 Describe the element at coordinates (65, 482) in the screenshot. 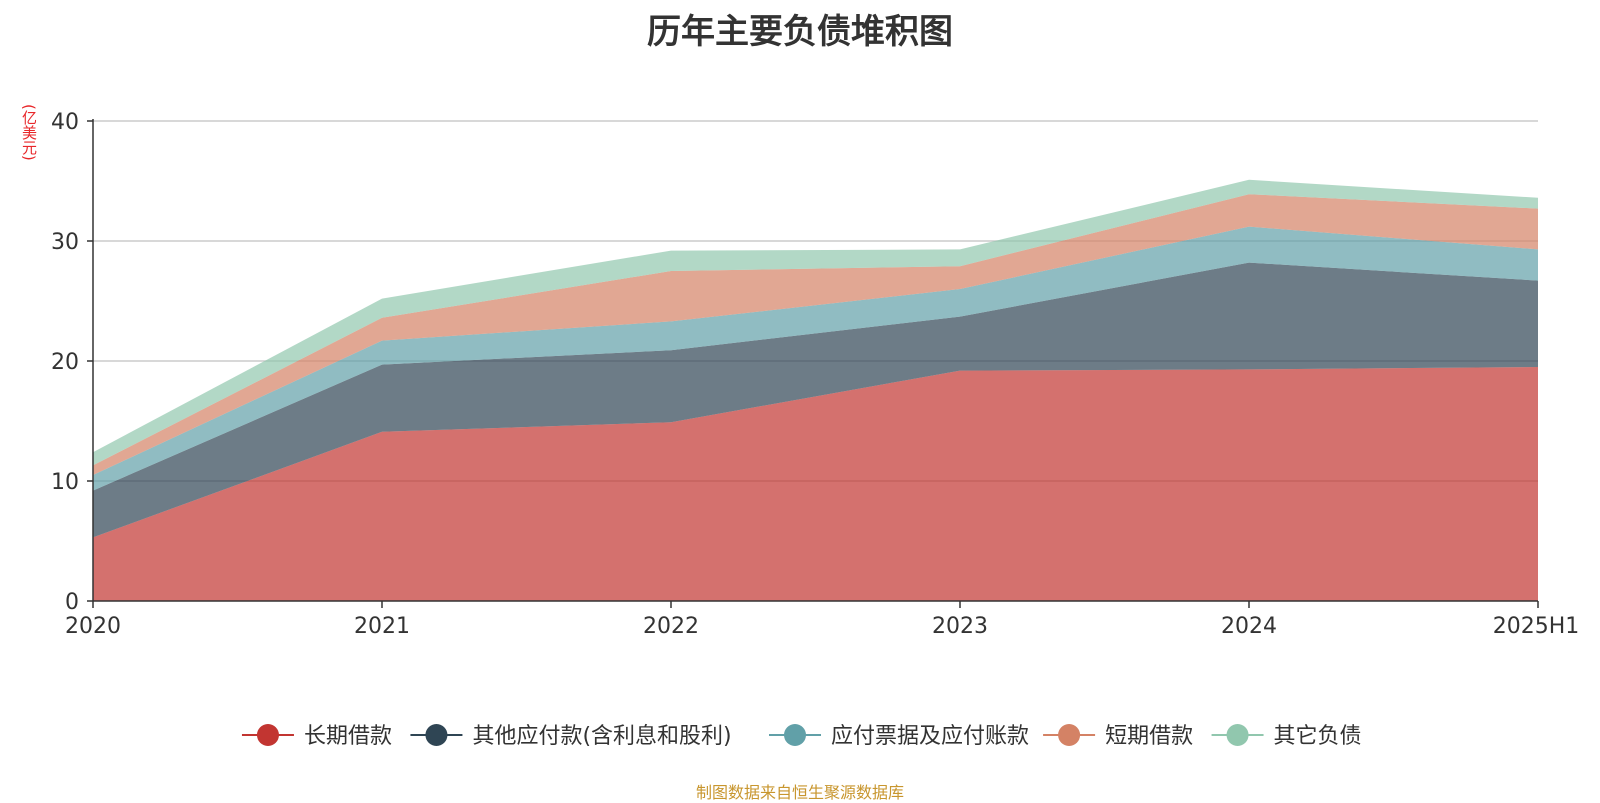

I see `y-tick-label-10: 10` at that location.